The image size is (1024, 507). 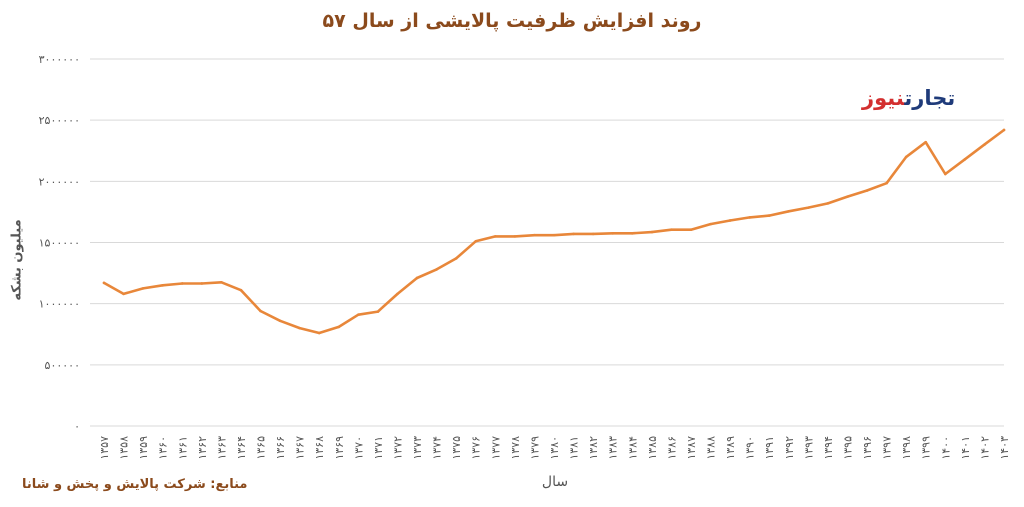 I want to click on x-tick-label: ۱۳۶۹, so click(x=339, y=448).